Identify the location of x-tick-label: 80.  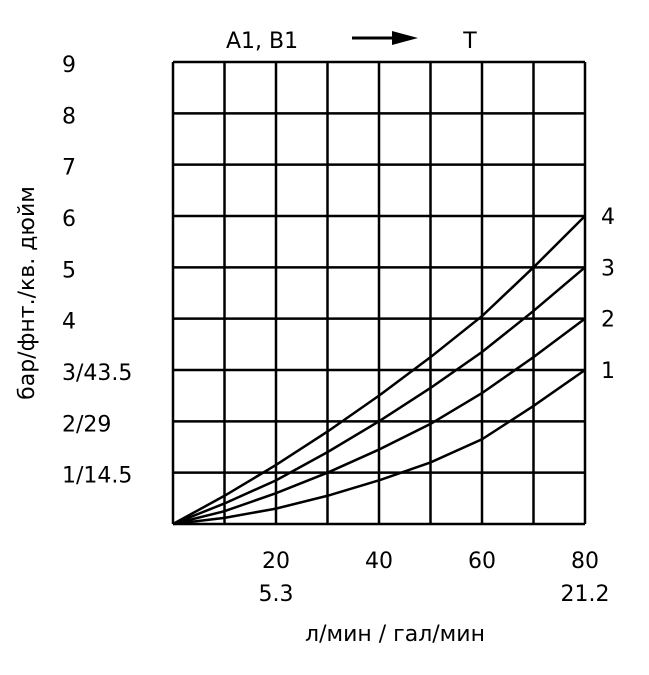
(585, 561).